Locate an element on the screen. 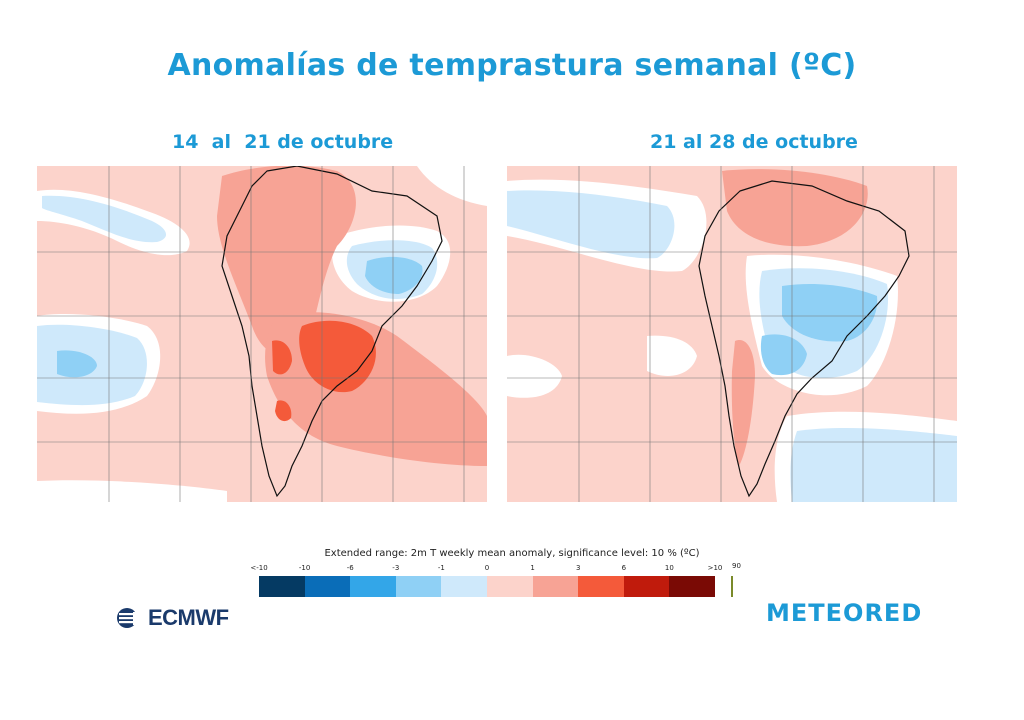  map-right-subtitle: 21 al 28 de octubre is located at coordinates (754, 142).